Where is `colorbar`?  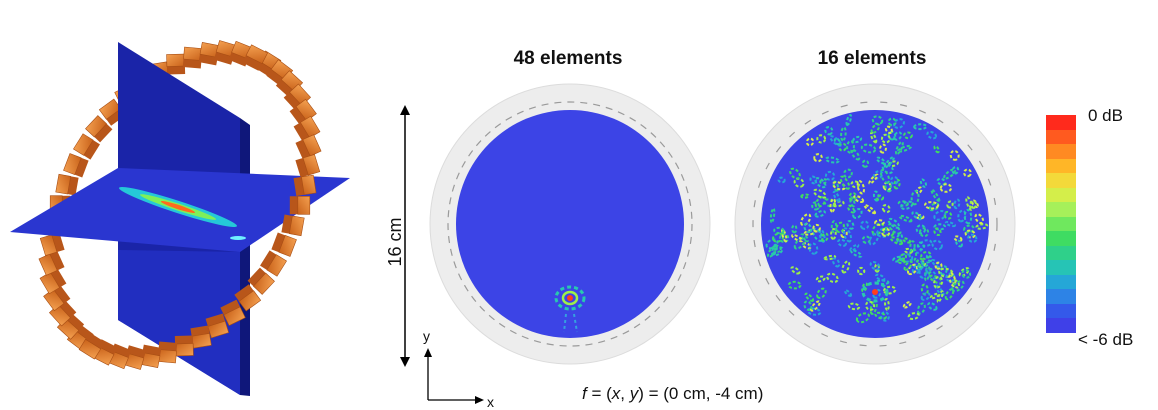 colorbar is located at coordinates (1061, 224).